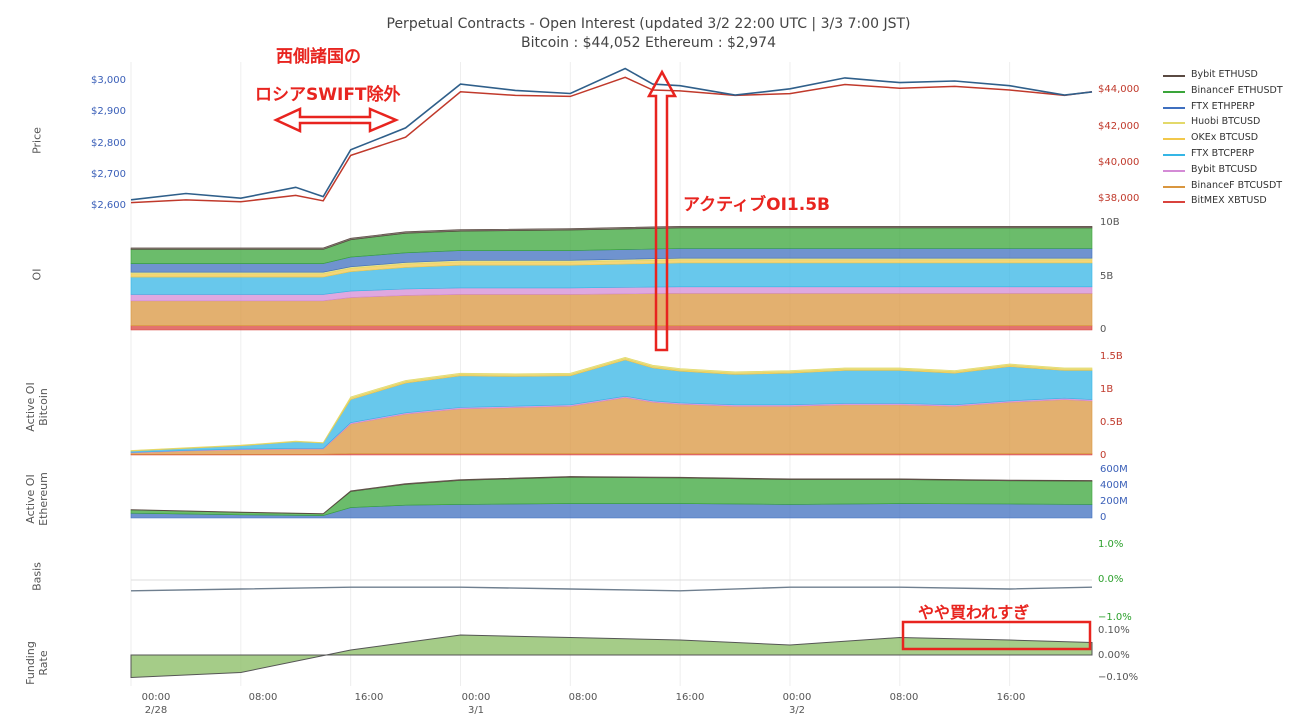  Describe the element at coordinates (1237, 185) in the screenshot. I see `legend-label: BinanceF BTCUSDT` at that location.